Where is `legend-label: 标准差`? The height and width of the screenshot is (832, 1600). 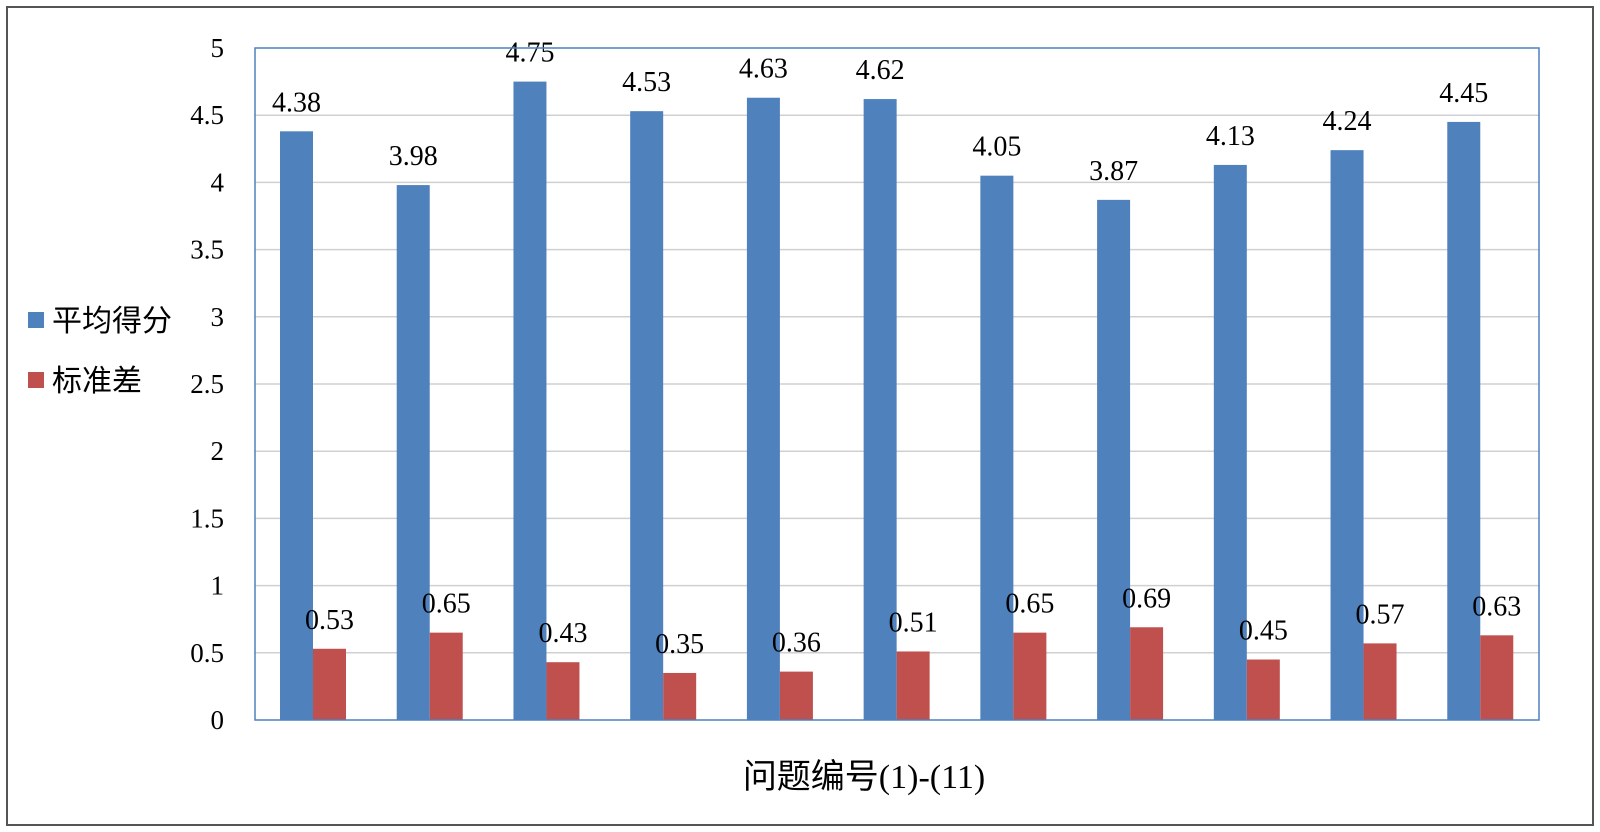 legend-label: 标准差 is located at coordinates (97, 381).